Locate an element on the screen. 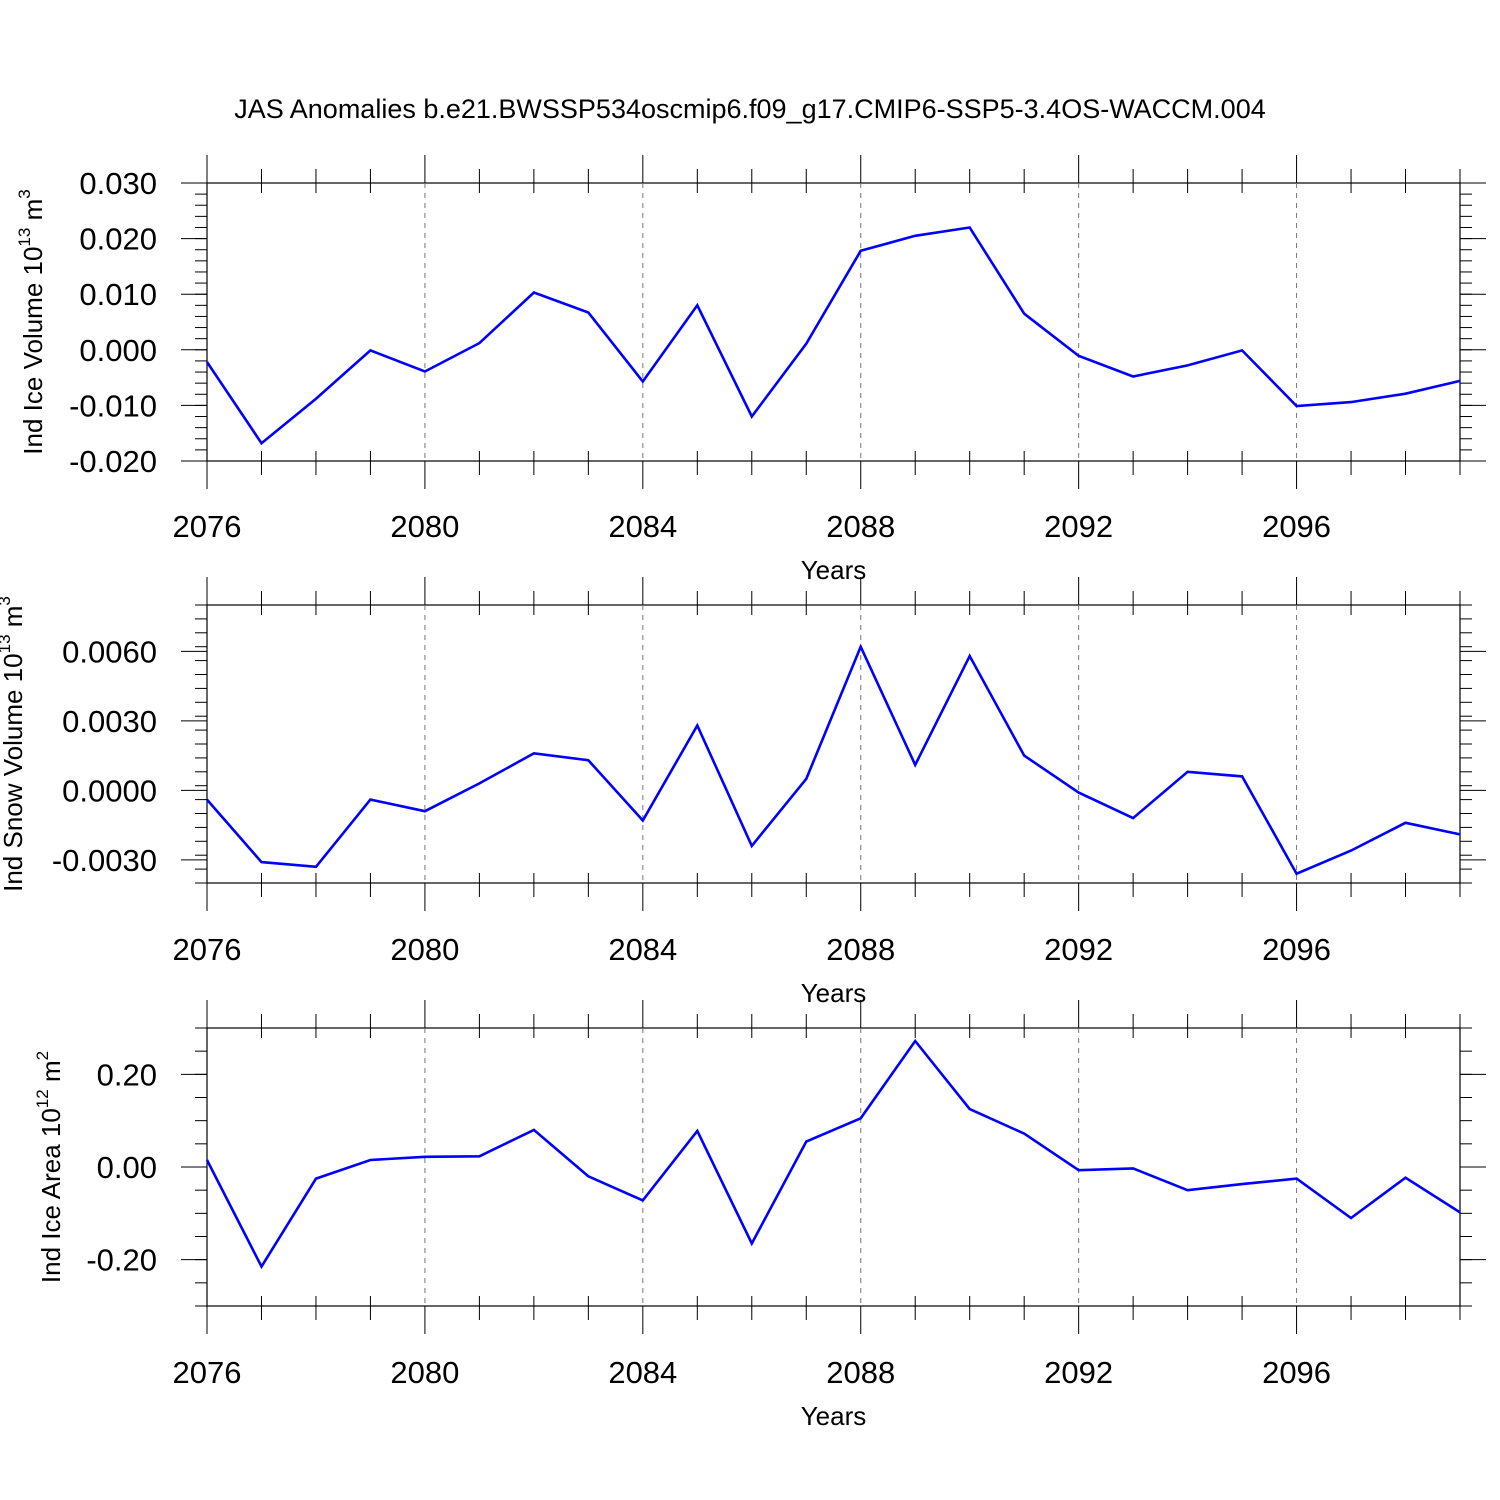  y-axis-title: Ind Ice Volume 1013 m3 is located at coordinates (31, 321).